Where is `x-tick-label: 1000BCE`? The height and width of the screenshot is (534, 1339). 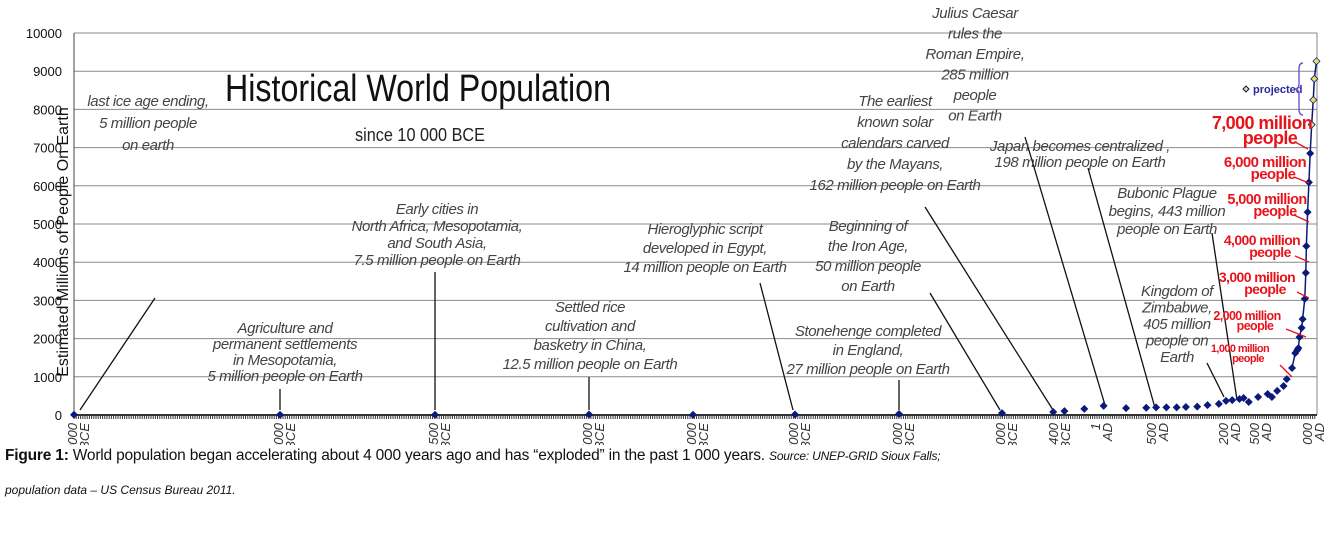 x-tick-label: 1000BCE is located at coordinates (1006, 433).